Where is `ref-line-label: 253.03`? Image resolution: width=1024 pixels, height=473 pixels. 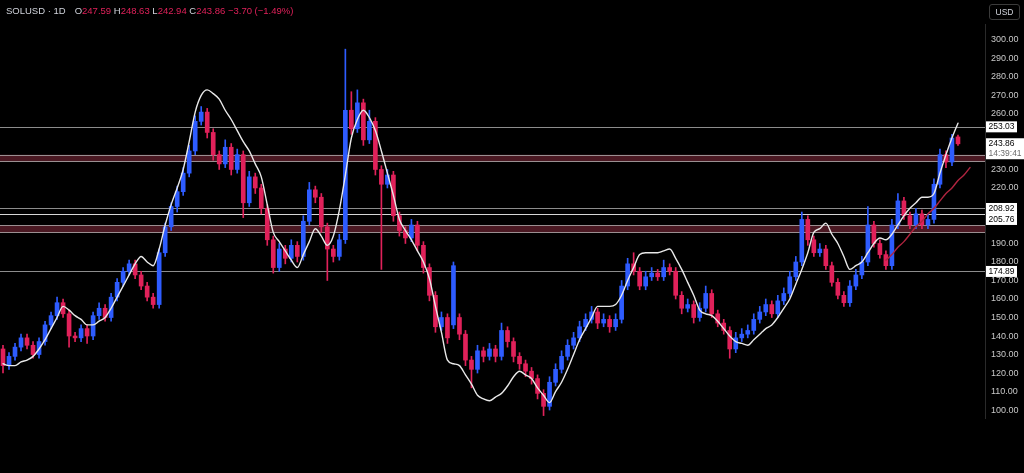
ref-line-label: 253.03 is located at coordinates (1001, 126).